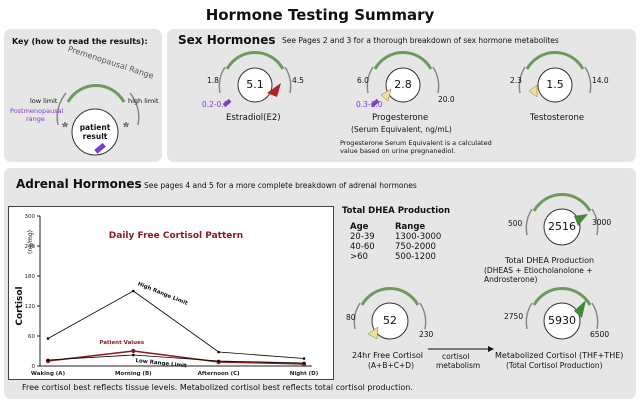 Image resolution: width=640 pixels, height=402 pixels. Describe the element at coordinates (126, 124) in the screenshot. I see `high-limit-star` at that location.